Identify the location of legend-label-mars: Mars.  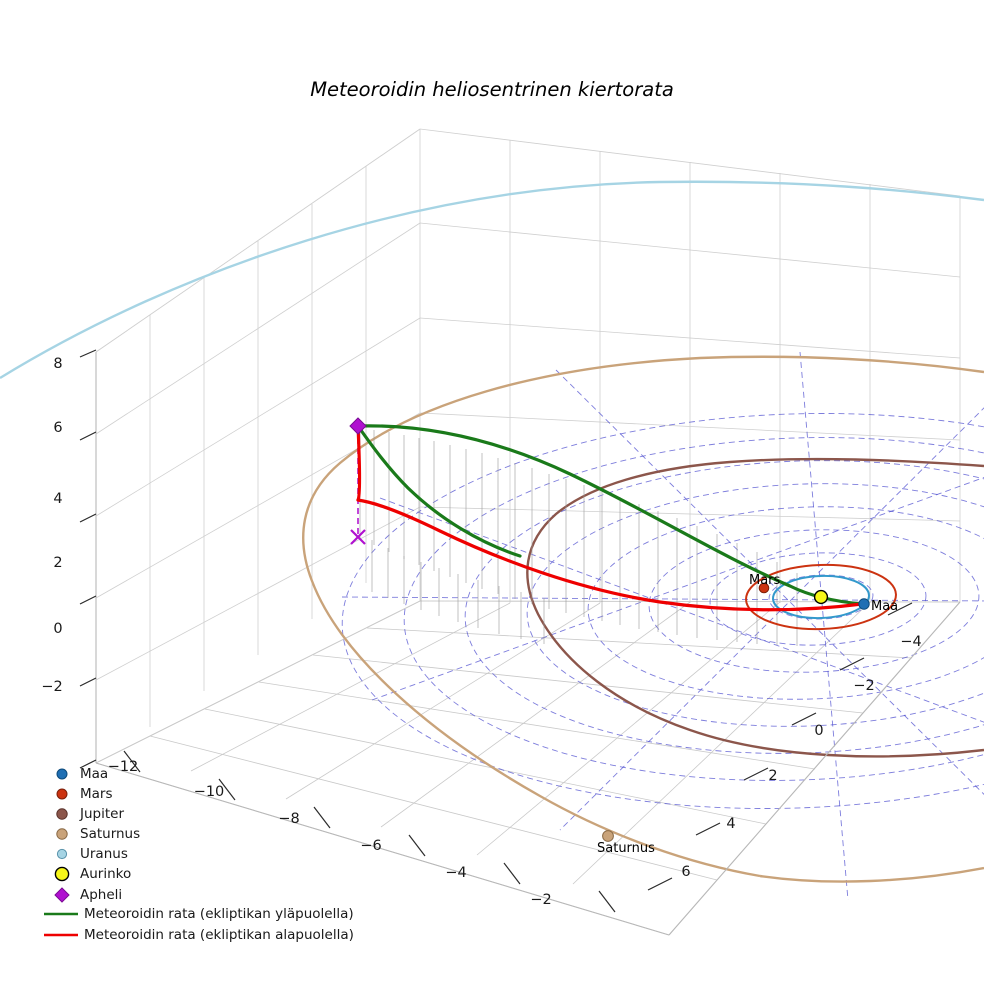
(96, 794).